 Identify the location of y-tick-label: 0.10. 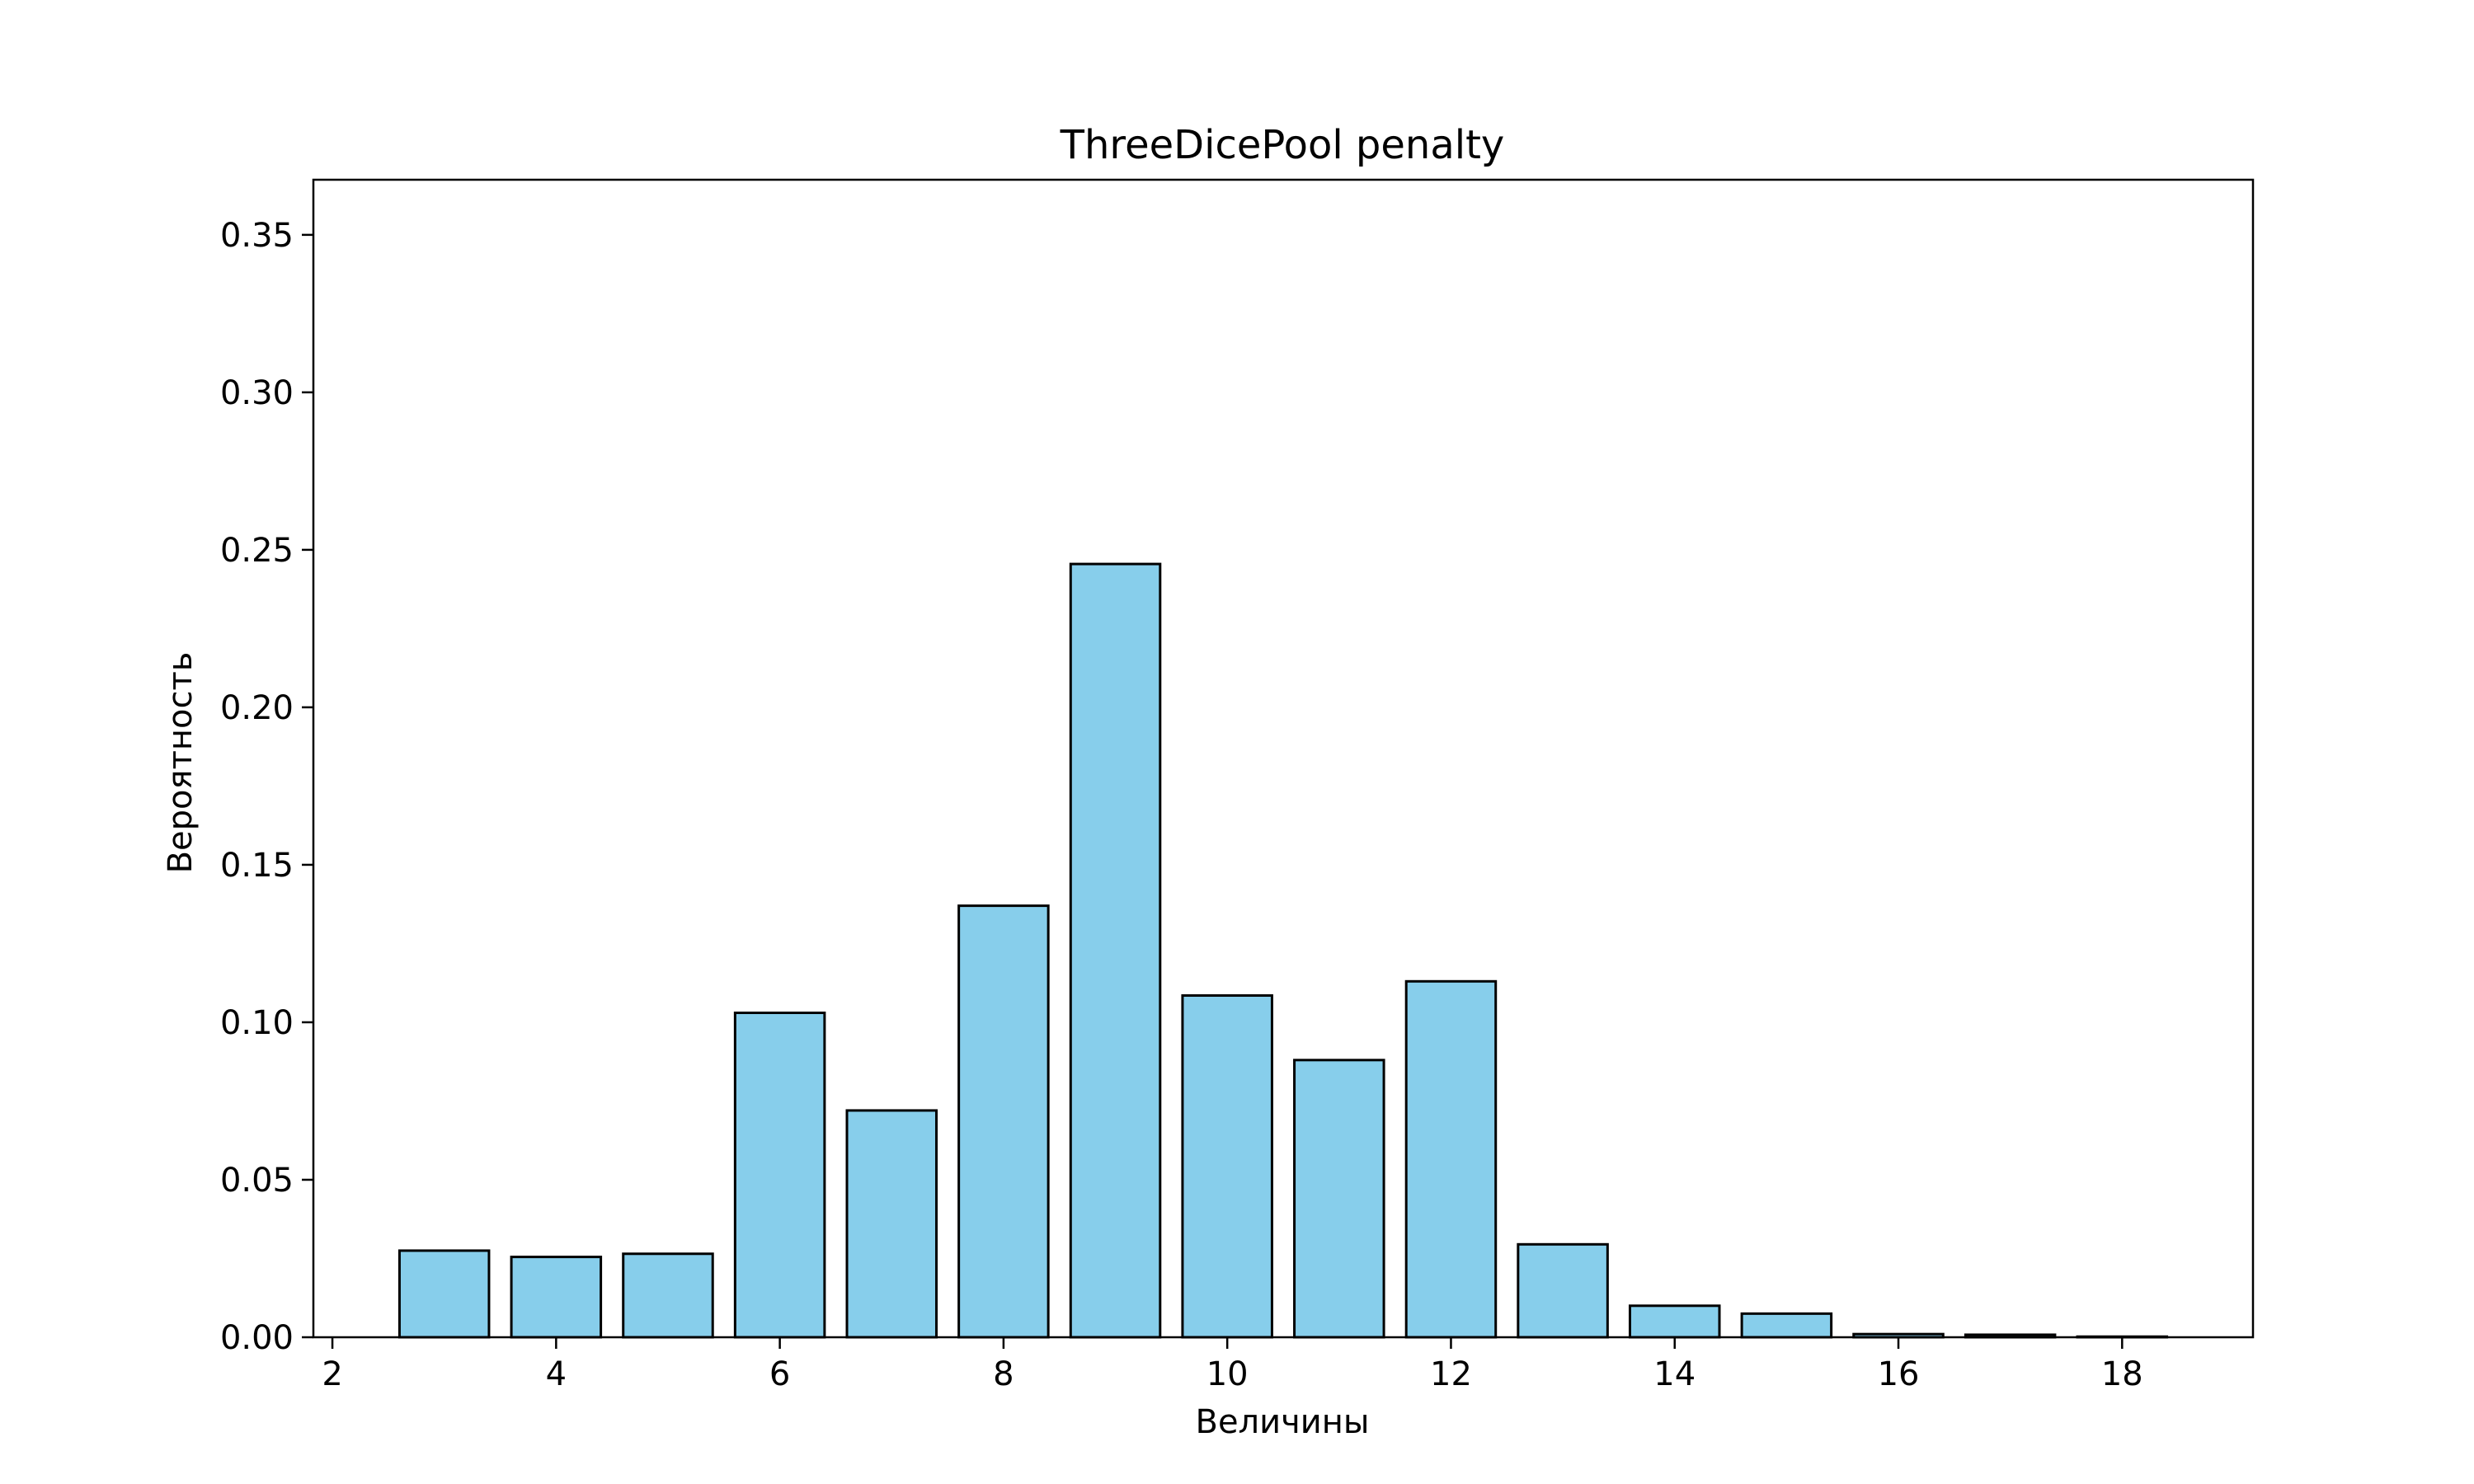
(257, 1023).